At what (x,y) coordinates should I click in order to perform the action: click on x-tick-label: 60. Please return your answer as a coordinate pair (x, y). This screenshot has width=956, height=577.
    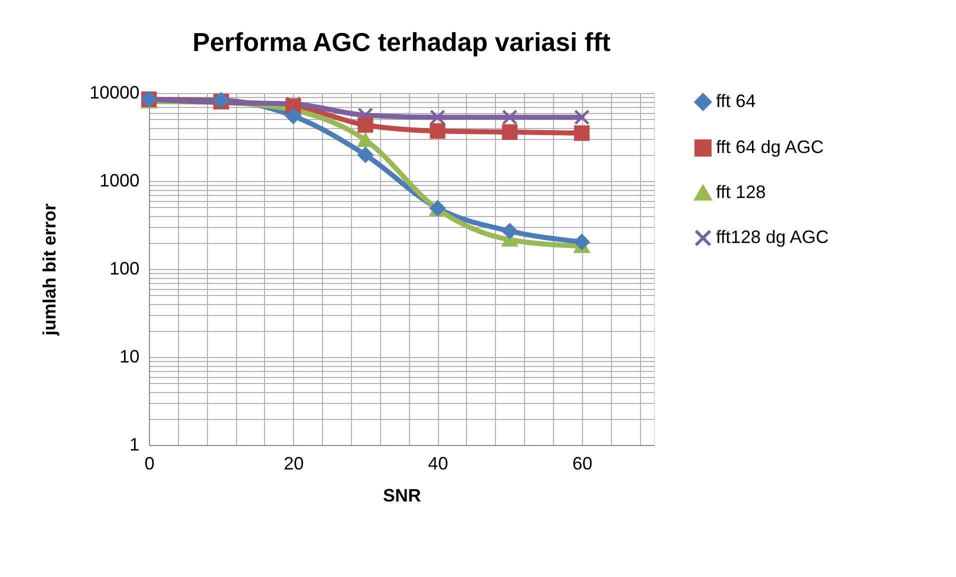
    Looking at the image, I should click on (582, 464).